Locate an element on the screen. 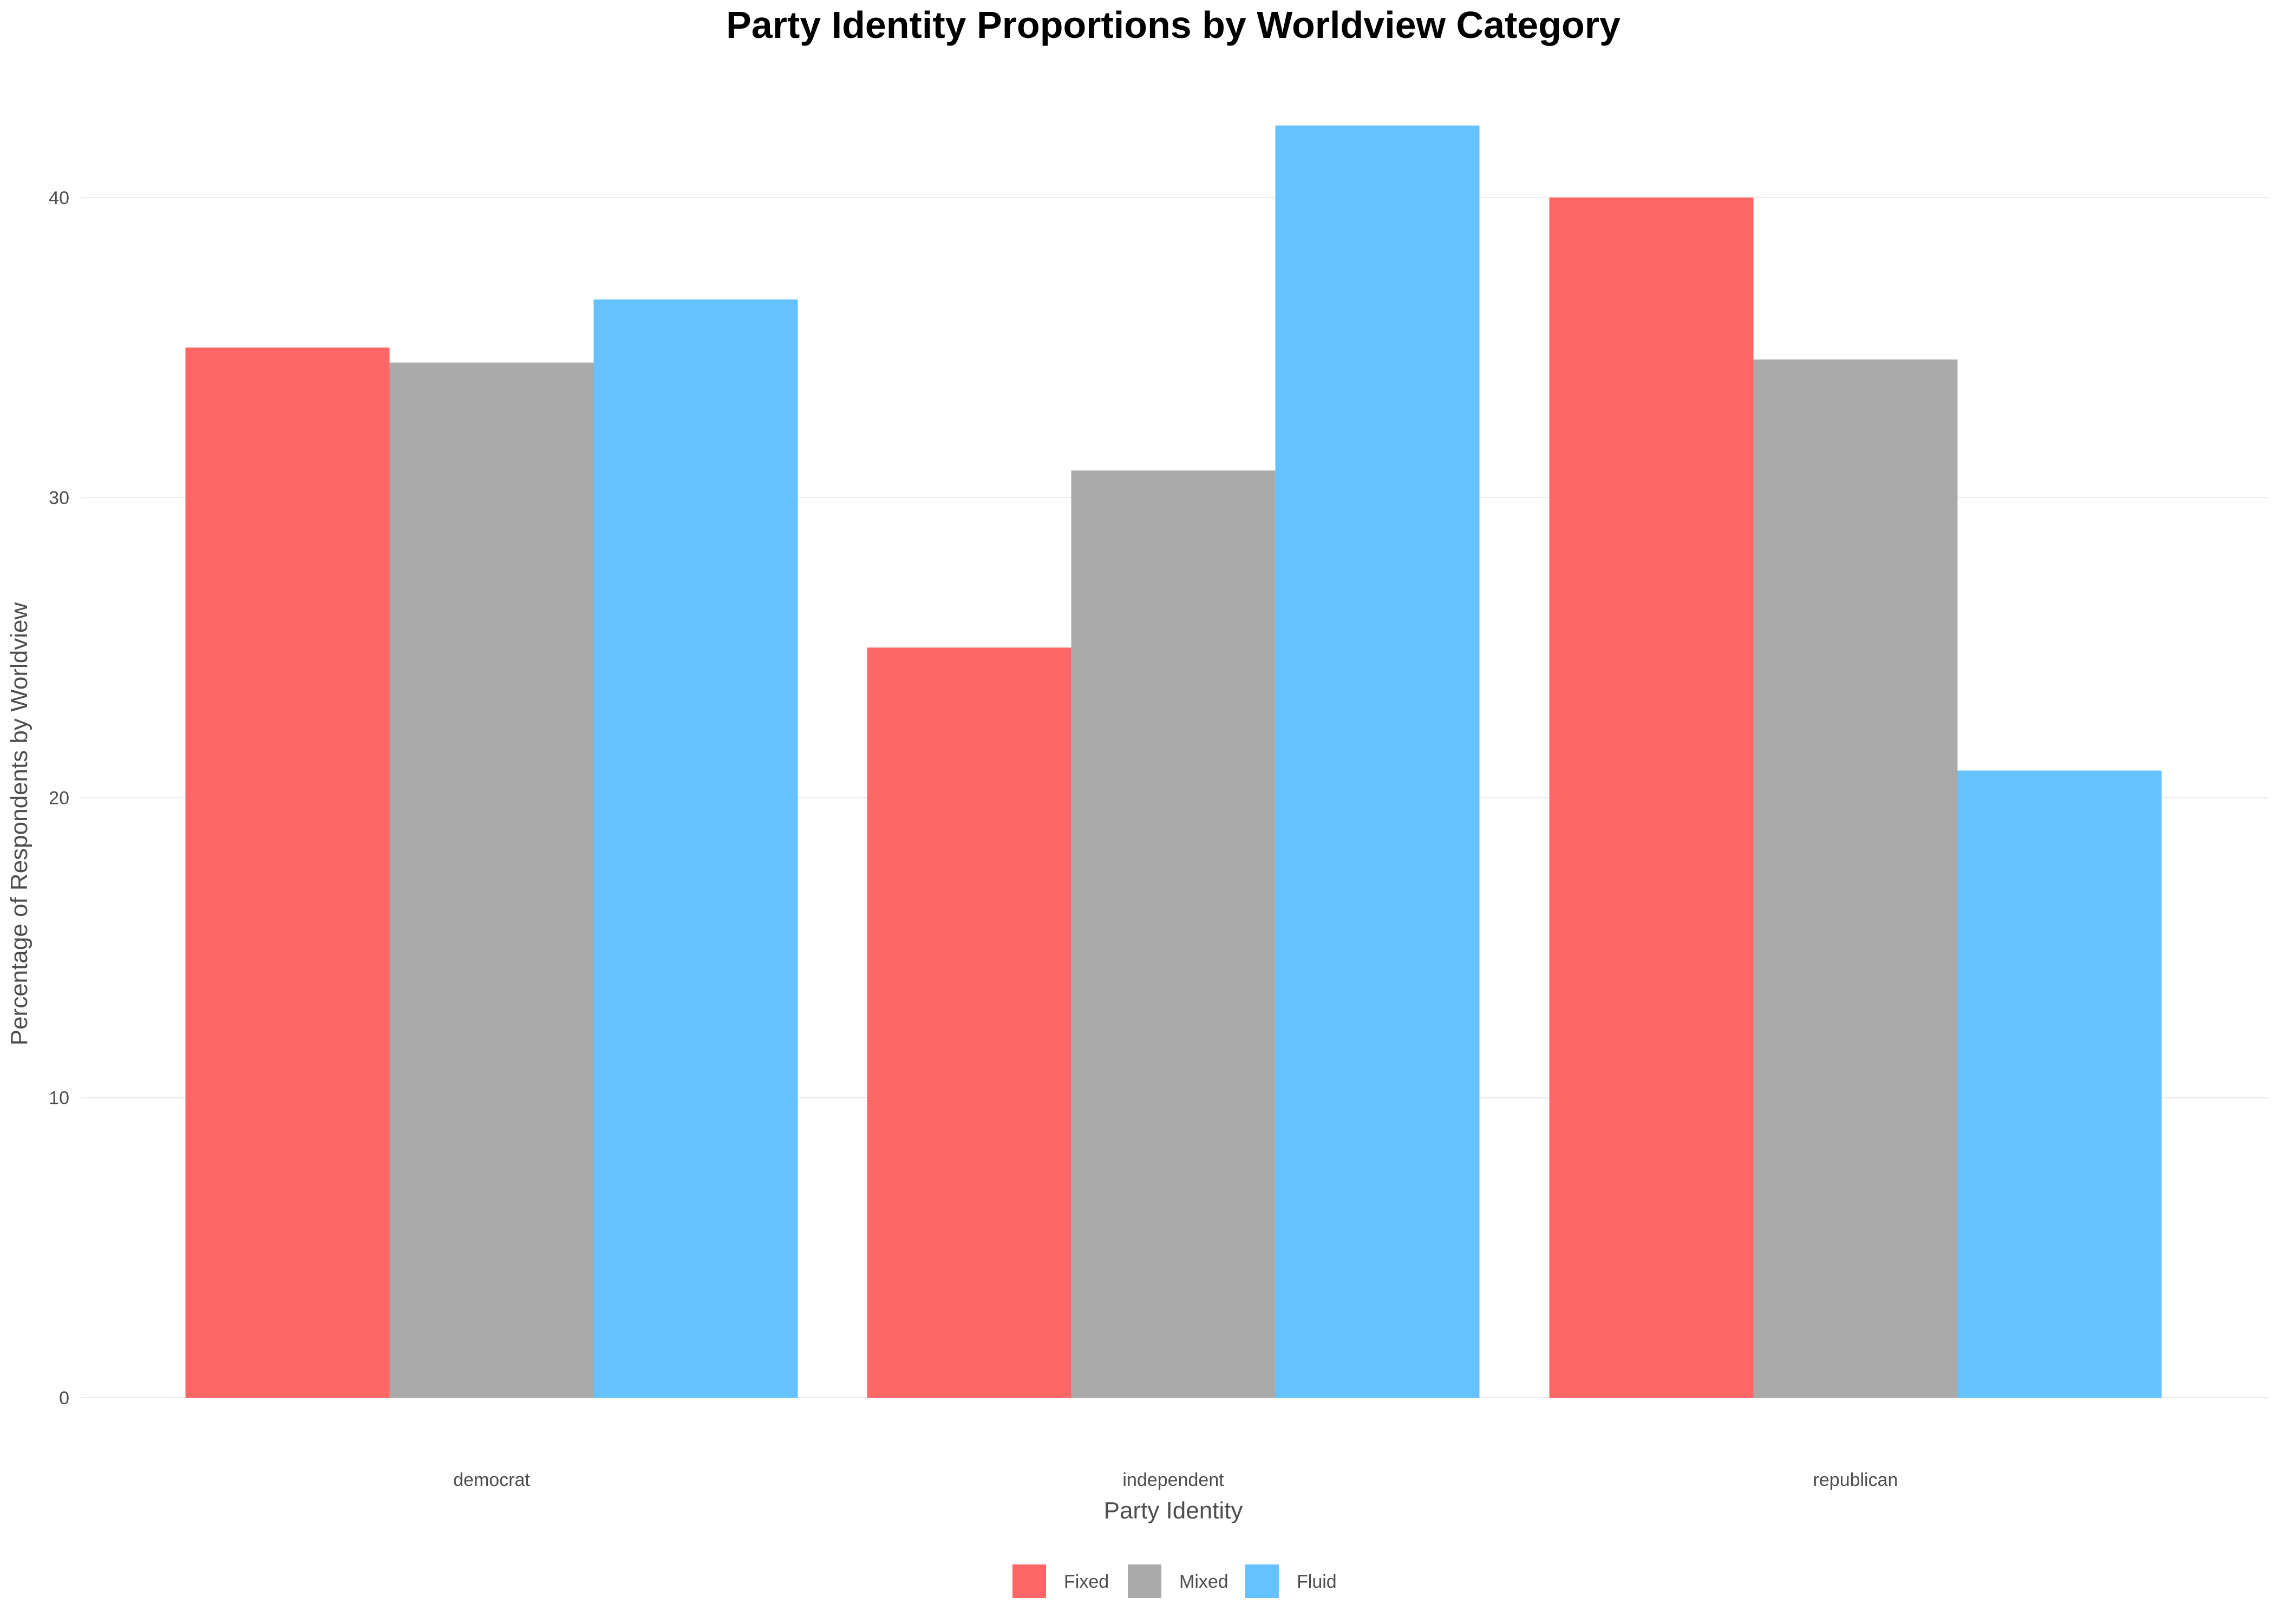 Image resolution: width=2274 pixels, height=1624 pixels. legend-label-mixed: Mixed is located at coordinates (1204, 1581).